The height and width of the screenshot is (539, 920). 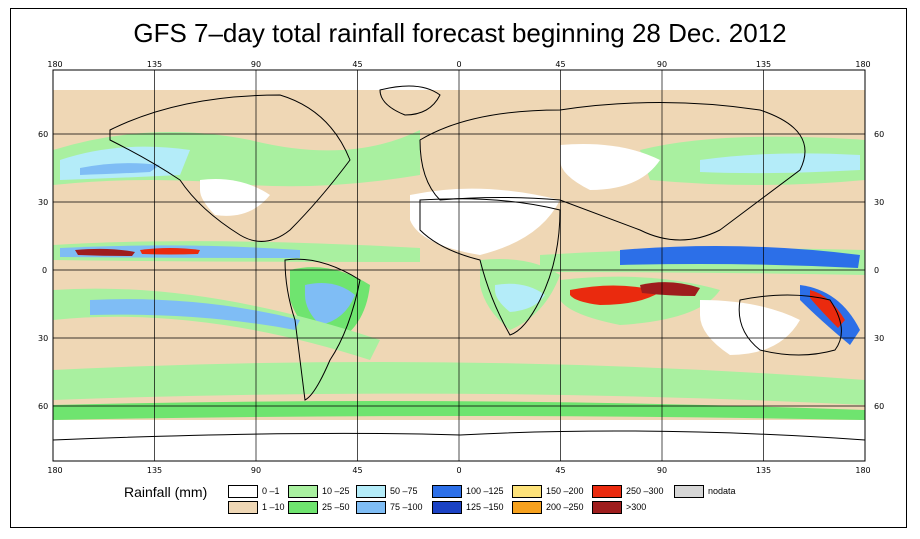 What do you see at coordinates (271, 491) in the screenshot?
I see `legend-label-0: 0 –1` at bounding box center [271, 491].